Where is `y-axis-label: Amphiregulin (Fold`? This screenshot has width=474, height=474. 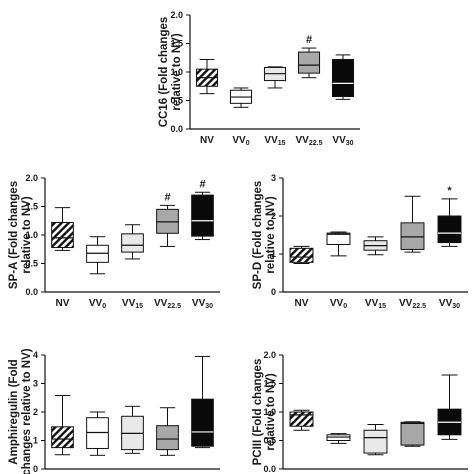 y-axis-label: Amphiregulin (Fold is located at coordinates (14, 411).